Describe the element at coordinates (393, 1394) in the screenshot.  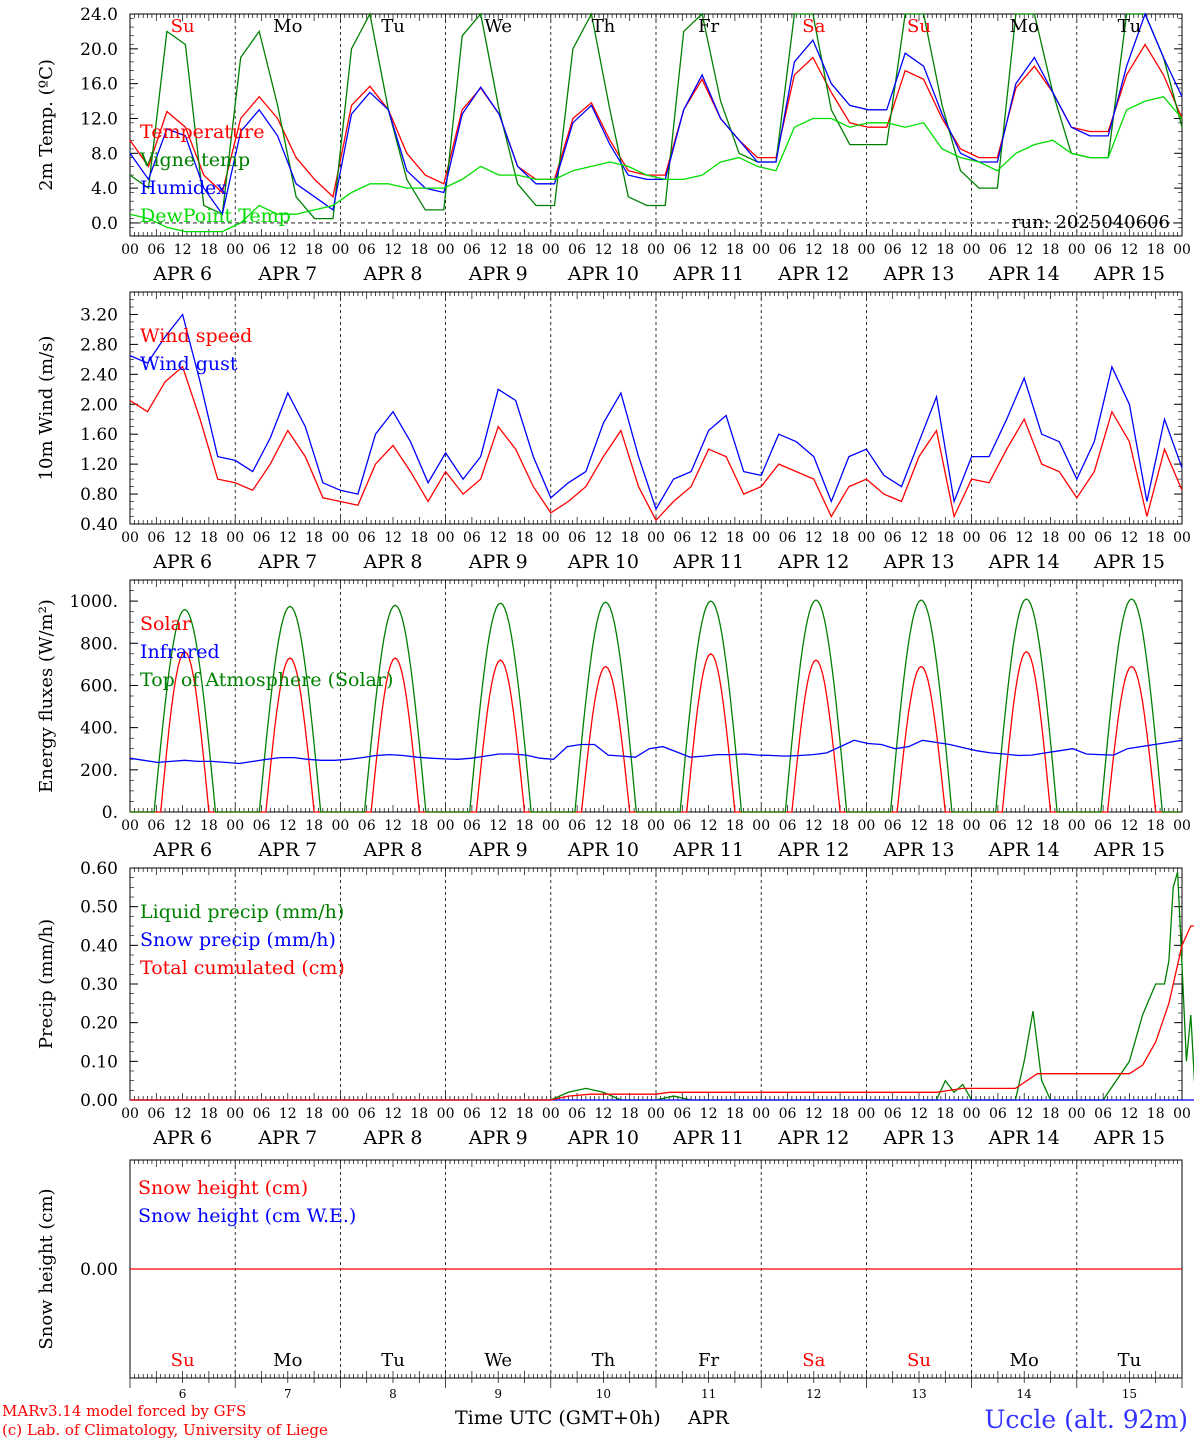
I see `day-number-label: 8` at that location.